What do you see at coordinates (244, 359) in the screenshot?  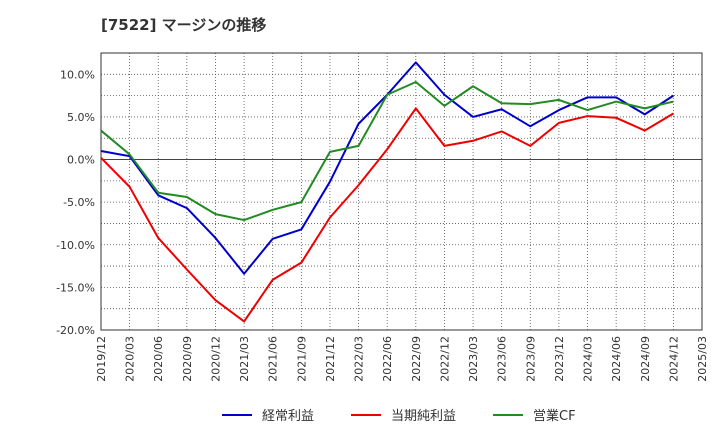 I see `x-tick-label: 2021/03` at bounding box center [244, 359].